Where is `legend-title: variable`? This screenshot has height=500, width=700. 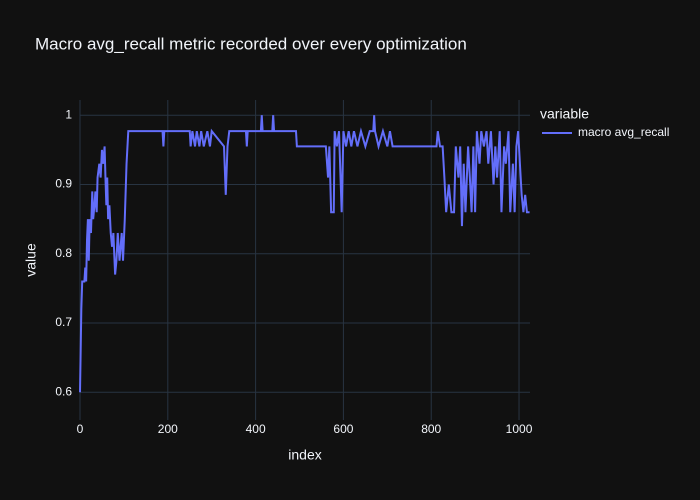 legend-title: variable is located at coordinates (564, 114).